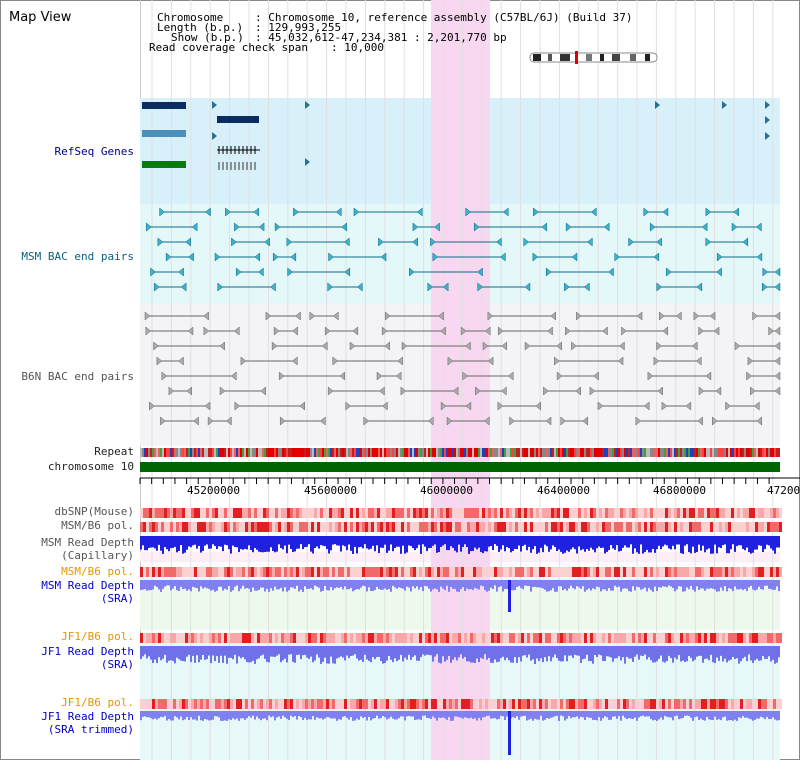 Image resolution: width=800 pixels, height=760 pixels. I want to click on jf1-read-depth-sra-label: JF1 Read Depth, so click(87, 651).